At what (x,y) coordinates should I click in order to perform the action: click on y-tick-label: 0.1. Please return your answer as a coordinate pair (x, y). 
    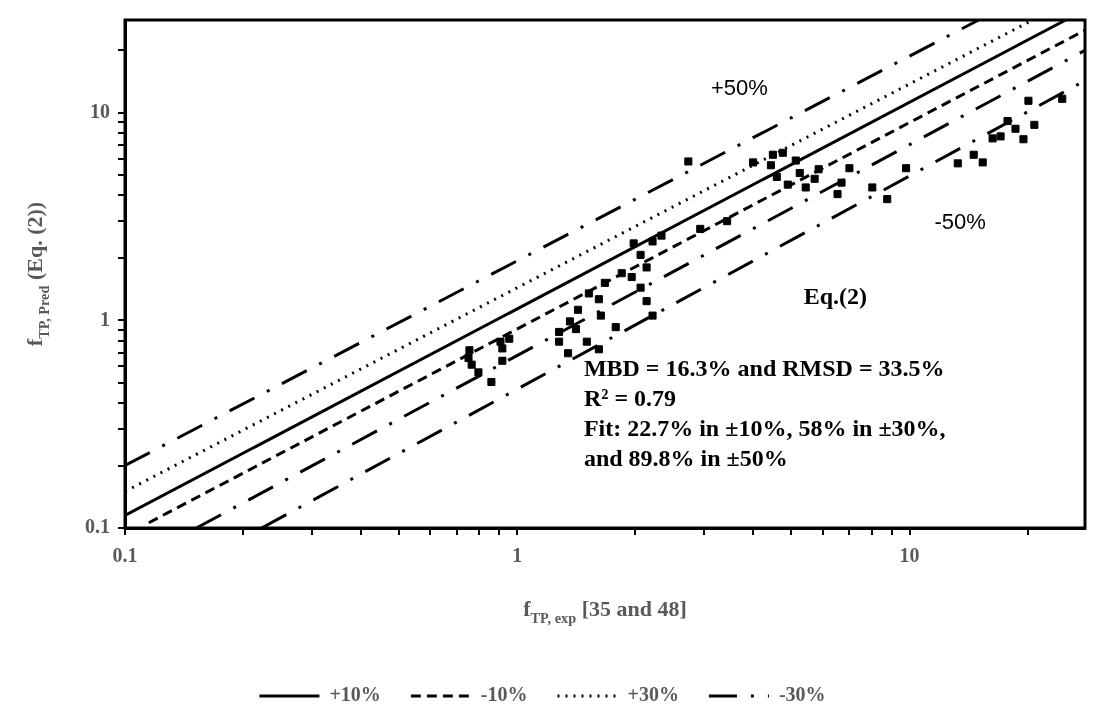
    Looking at the image, I should click on (97, 526).